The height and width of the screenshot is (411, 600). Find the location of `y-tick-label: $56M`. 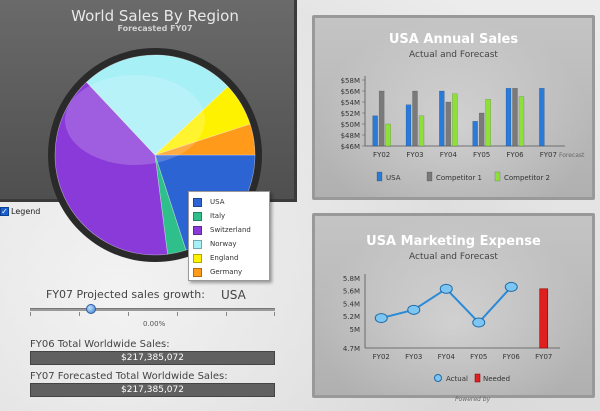

y-tick-label: $56M is located at coordinates (350, 92).